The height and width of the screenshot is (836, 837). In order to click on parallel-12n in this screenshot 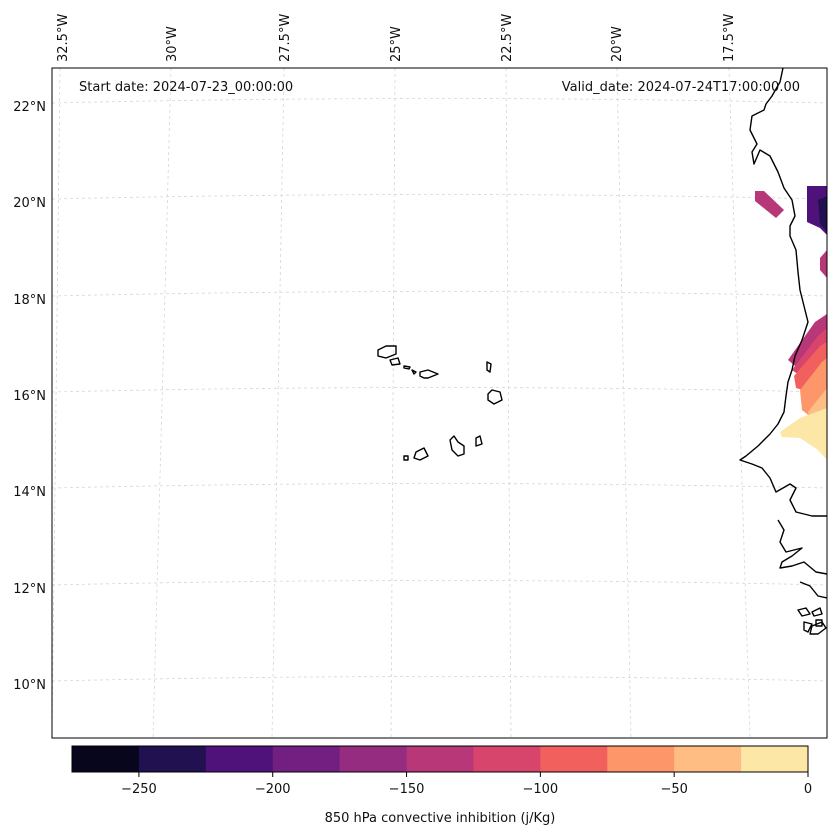, I will do `click(439, 583)`.